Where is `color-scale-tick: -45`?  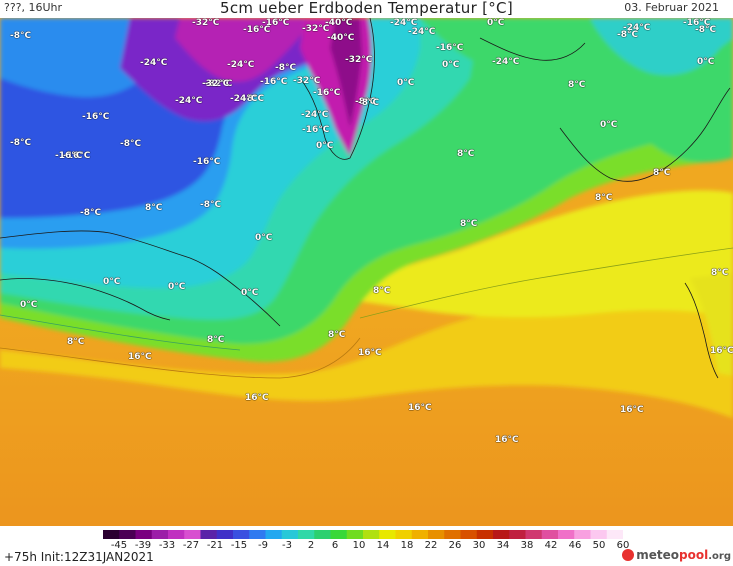
color-scale-tick: -45 is located at coordinates (119, 545).